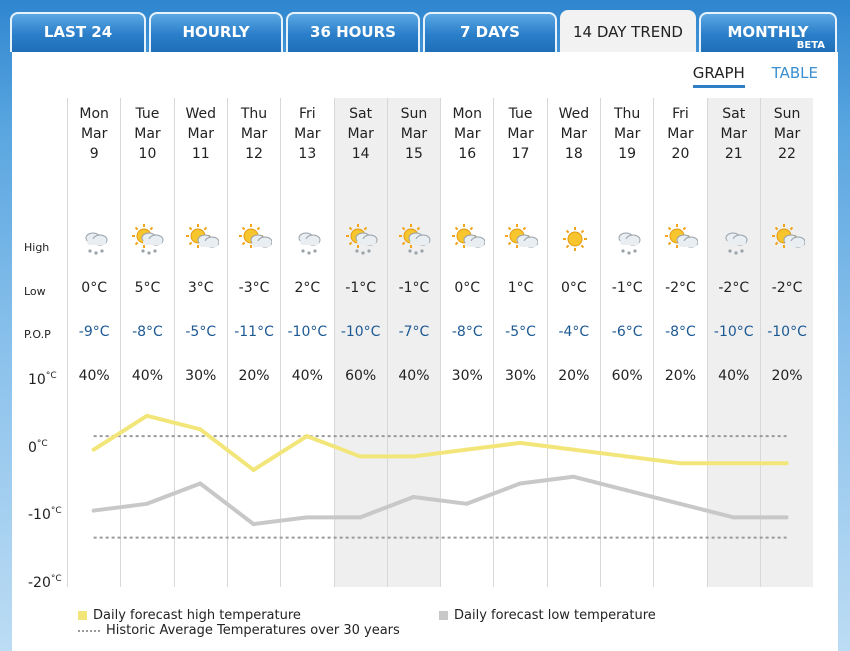 The height and width of the screenshot is (651, 850). I want to click on legend-label-high: Daily forecast high temperature, so click(197, 615).